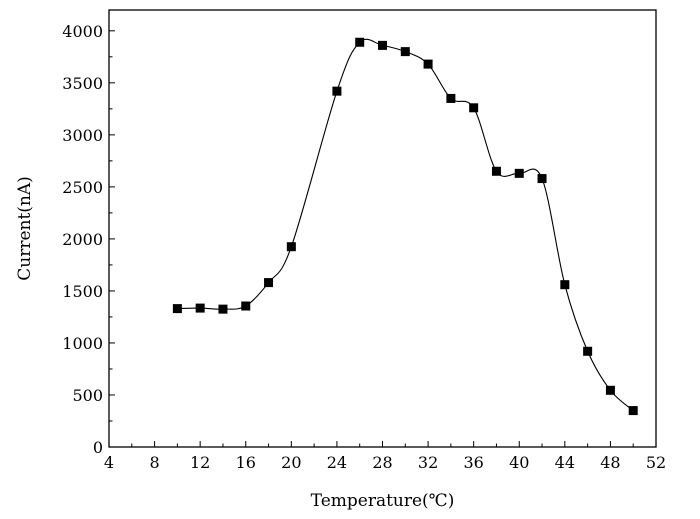 This screenshot has height=519, width=700. Describe the element at coordinates (383, 501) in the screenshot. I see `x-axis-title: Temperature(℃)` at that location.